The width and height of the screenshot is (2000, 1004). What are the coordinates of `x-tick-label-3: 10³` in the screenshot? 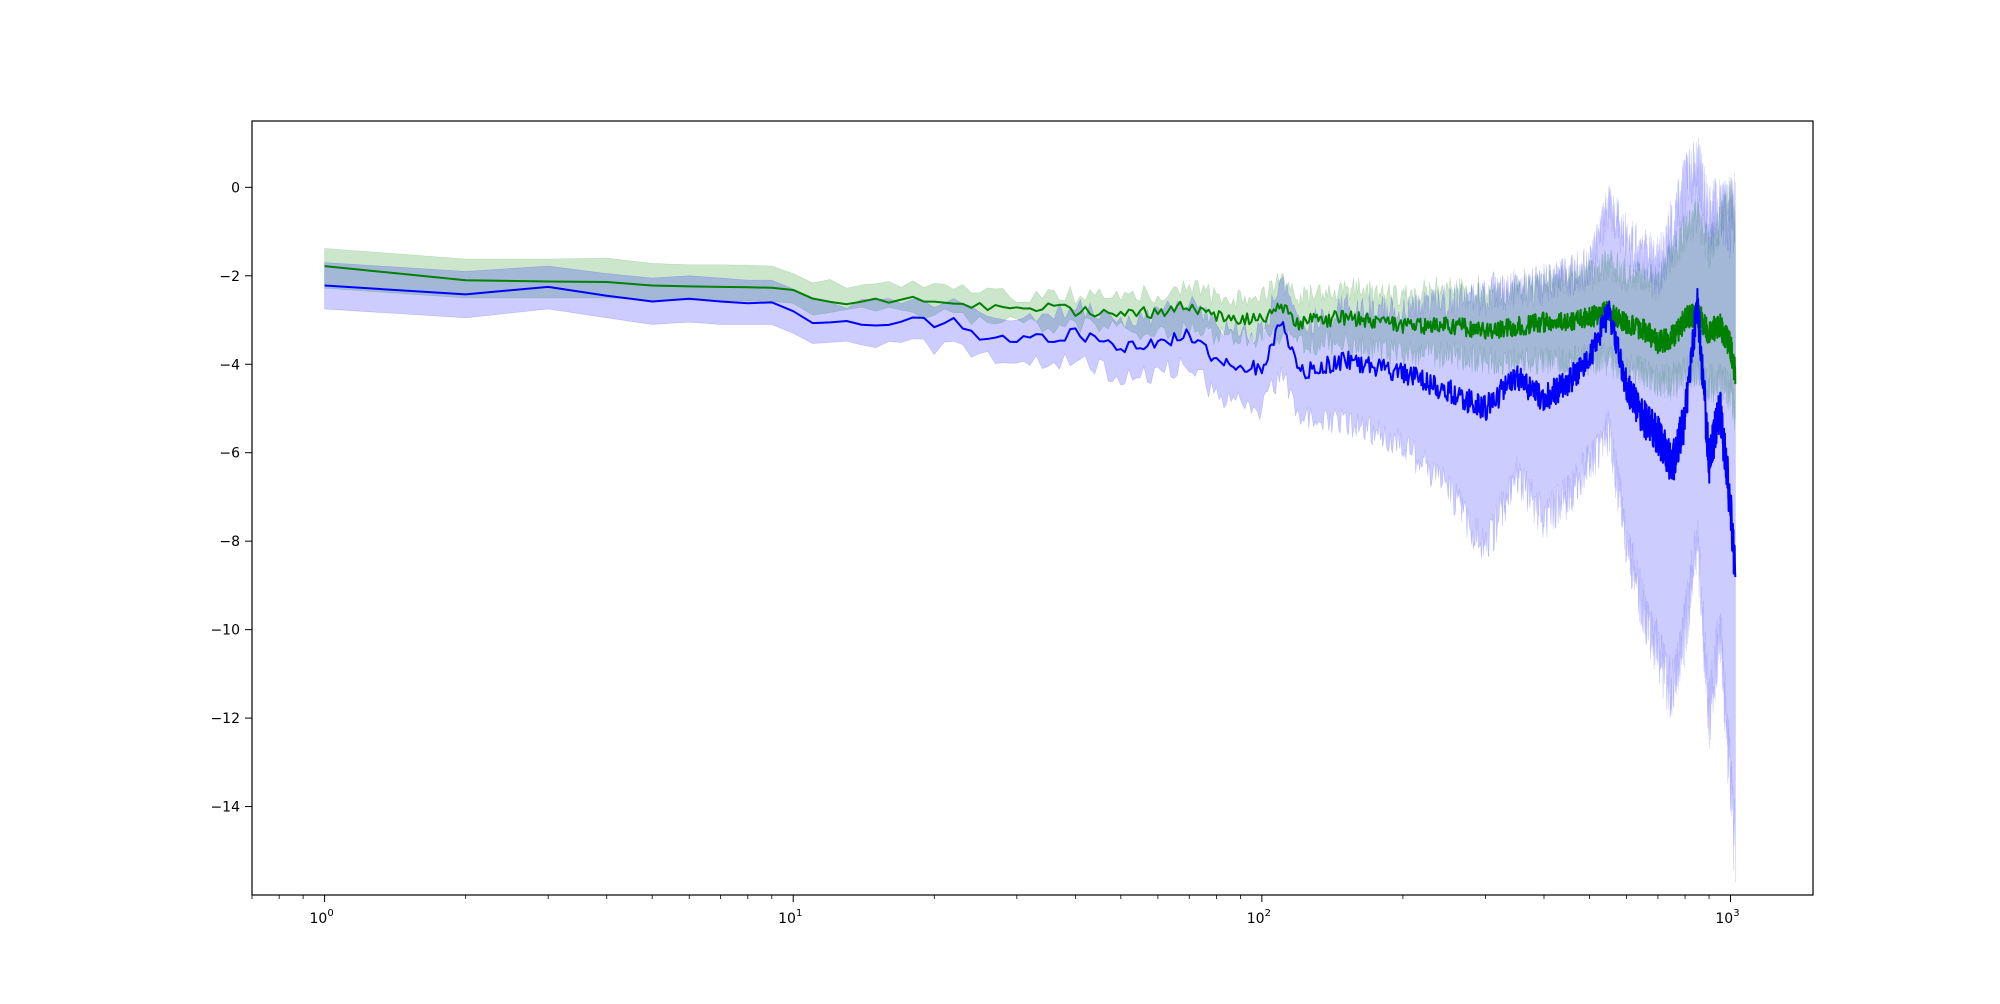 It's located at (1727, 917).